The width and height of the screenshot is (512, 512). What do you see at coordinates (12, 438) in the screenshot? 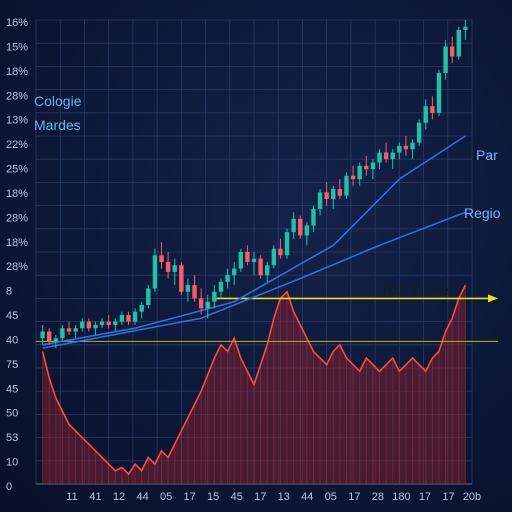
I see `y-tick-label: 53` at bounding box center [12, 438].